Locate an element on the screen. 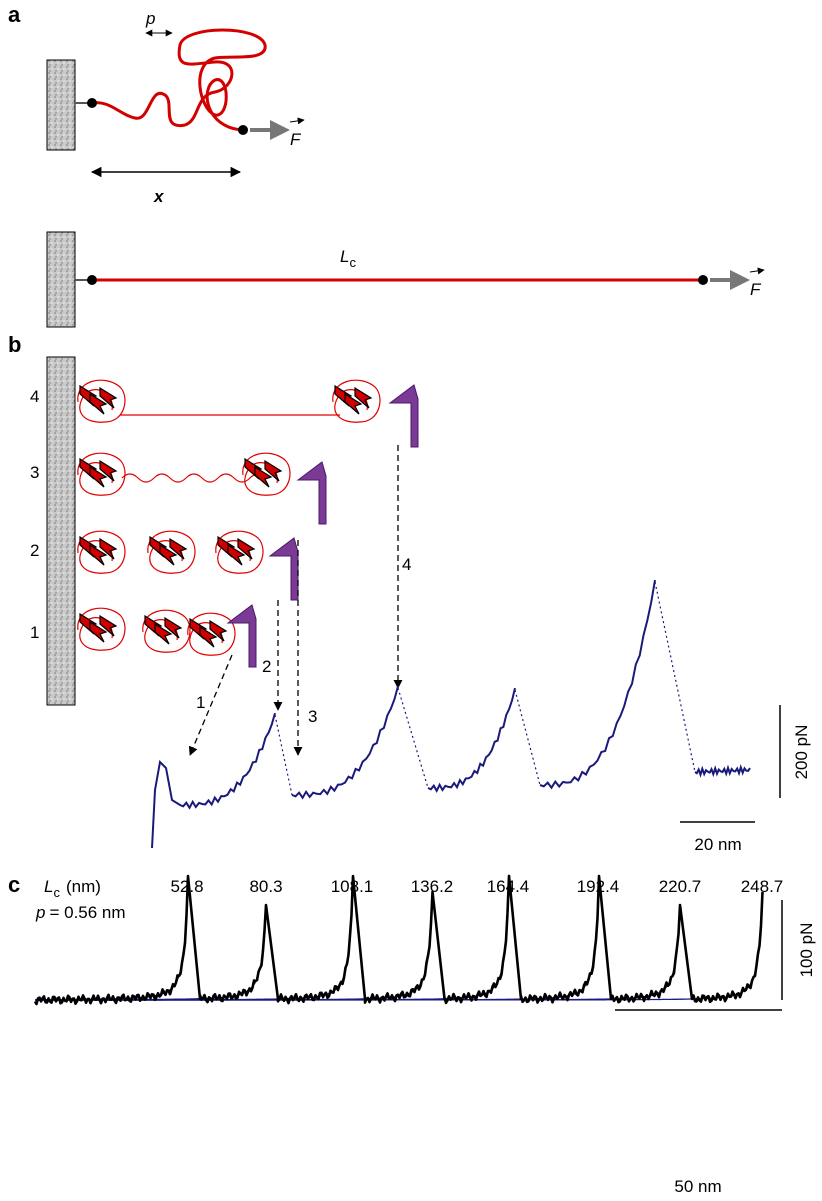 This screenshot has height=1201, width=822. force-scale-label: 100 pN is located at coordinates (806, 950).